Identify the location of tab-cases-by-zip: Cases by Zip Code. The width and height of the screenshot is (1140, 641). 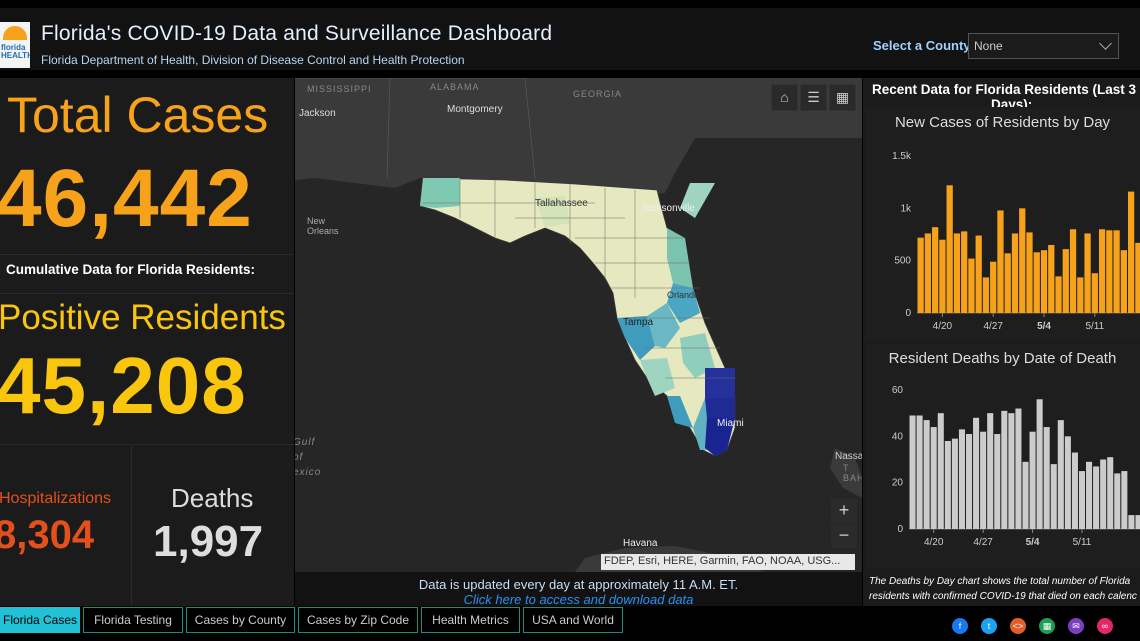
(358, 620).